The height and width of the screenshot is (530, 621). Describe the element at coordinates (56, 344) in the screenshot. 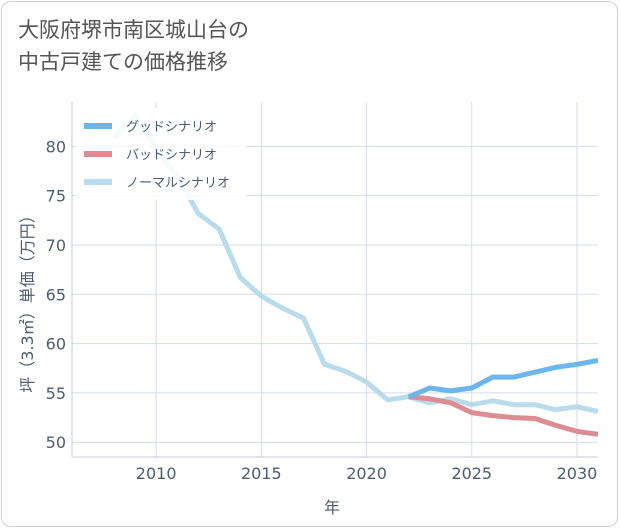

I see `y-tick-label: 60` at that location.